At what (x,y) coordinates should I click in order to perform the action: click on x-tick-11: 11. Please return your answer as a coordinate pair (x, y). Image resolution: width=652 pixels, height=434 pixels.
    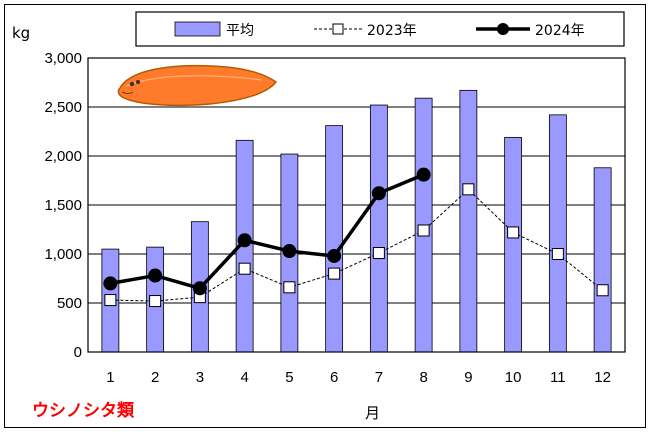
    Looking at the image, I should click on (558, 377).